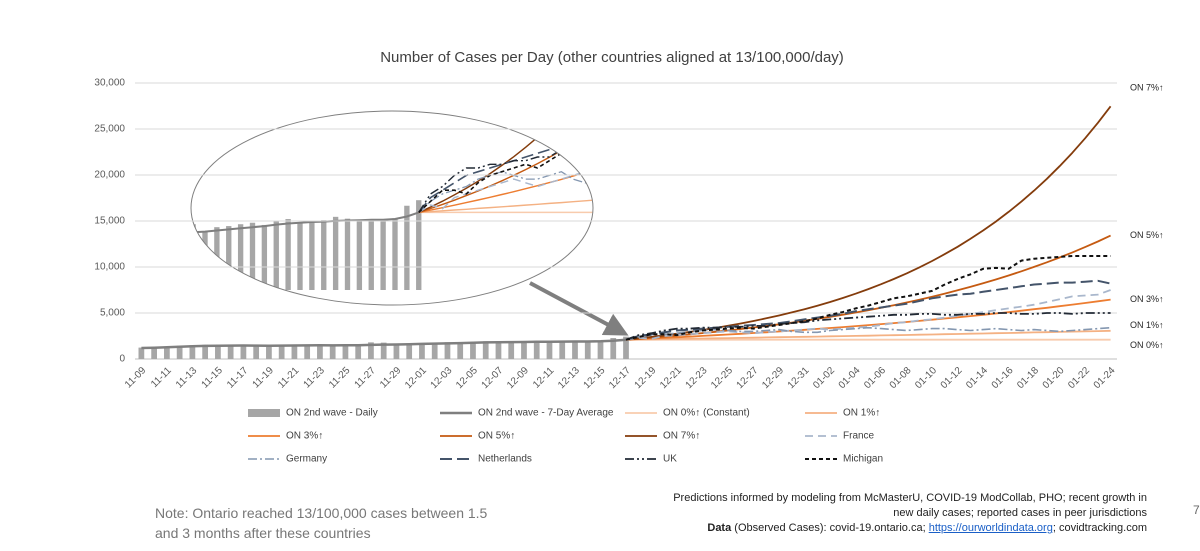 The image size is (1200, 551). Describe the element at coordinates (579, 308) in the screenshot. I see `zoom-arrow` at that location.